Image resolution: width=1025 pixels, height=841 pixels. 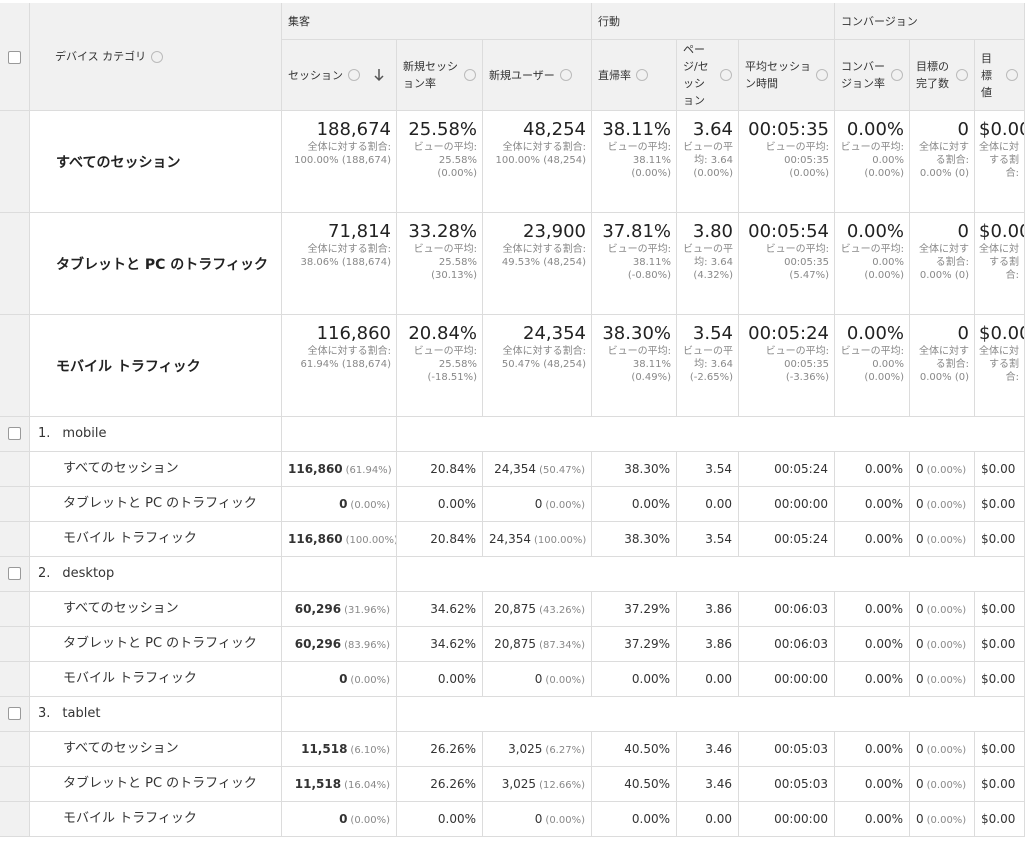 What do you see at coordinates (560, 540) in the screenshot?
I see `metric-percent: (100.00%)` at bounding box center [560, 540].